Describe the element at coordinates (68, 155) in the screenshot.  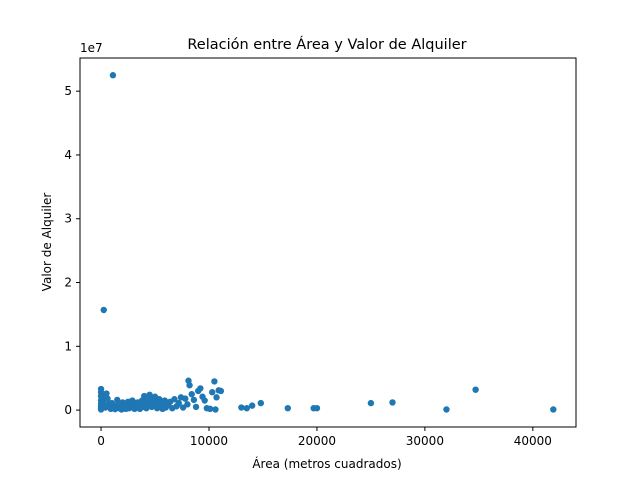
I see `y-tick-label: 4` at that location.